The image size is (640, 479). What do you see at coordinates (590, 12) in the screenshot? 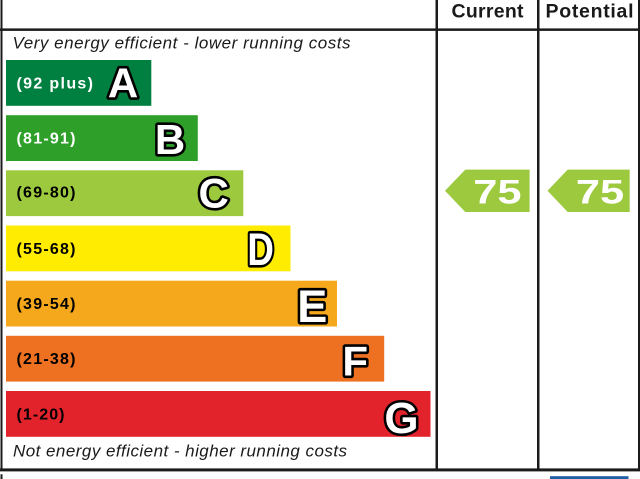
I see `svg-text: Potential` at bounding box center [590, 12].